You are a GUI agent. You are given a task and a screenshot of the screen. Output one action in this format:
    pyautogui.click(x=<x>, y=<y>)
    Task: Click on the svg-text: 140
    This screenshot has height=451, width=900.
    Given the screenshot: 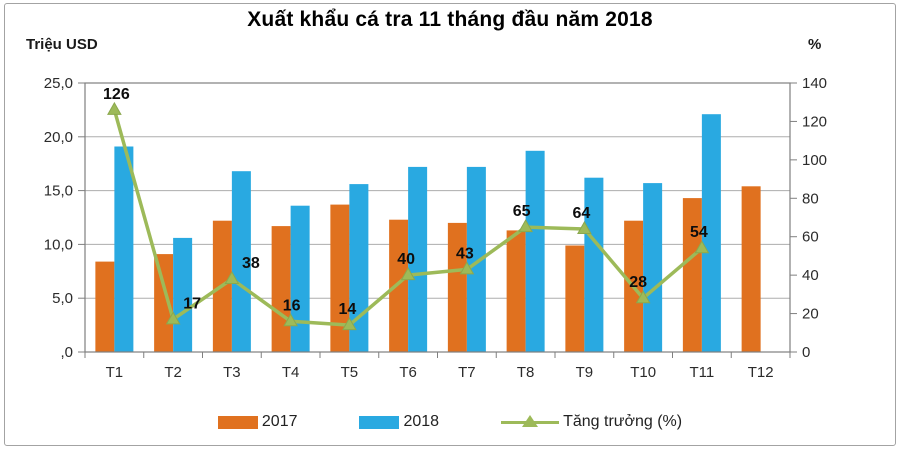 What is the action you would take?
    pyautogui.click(x=814, y=83)
    